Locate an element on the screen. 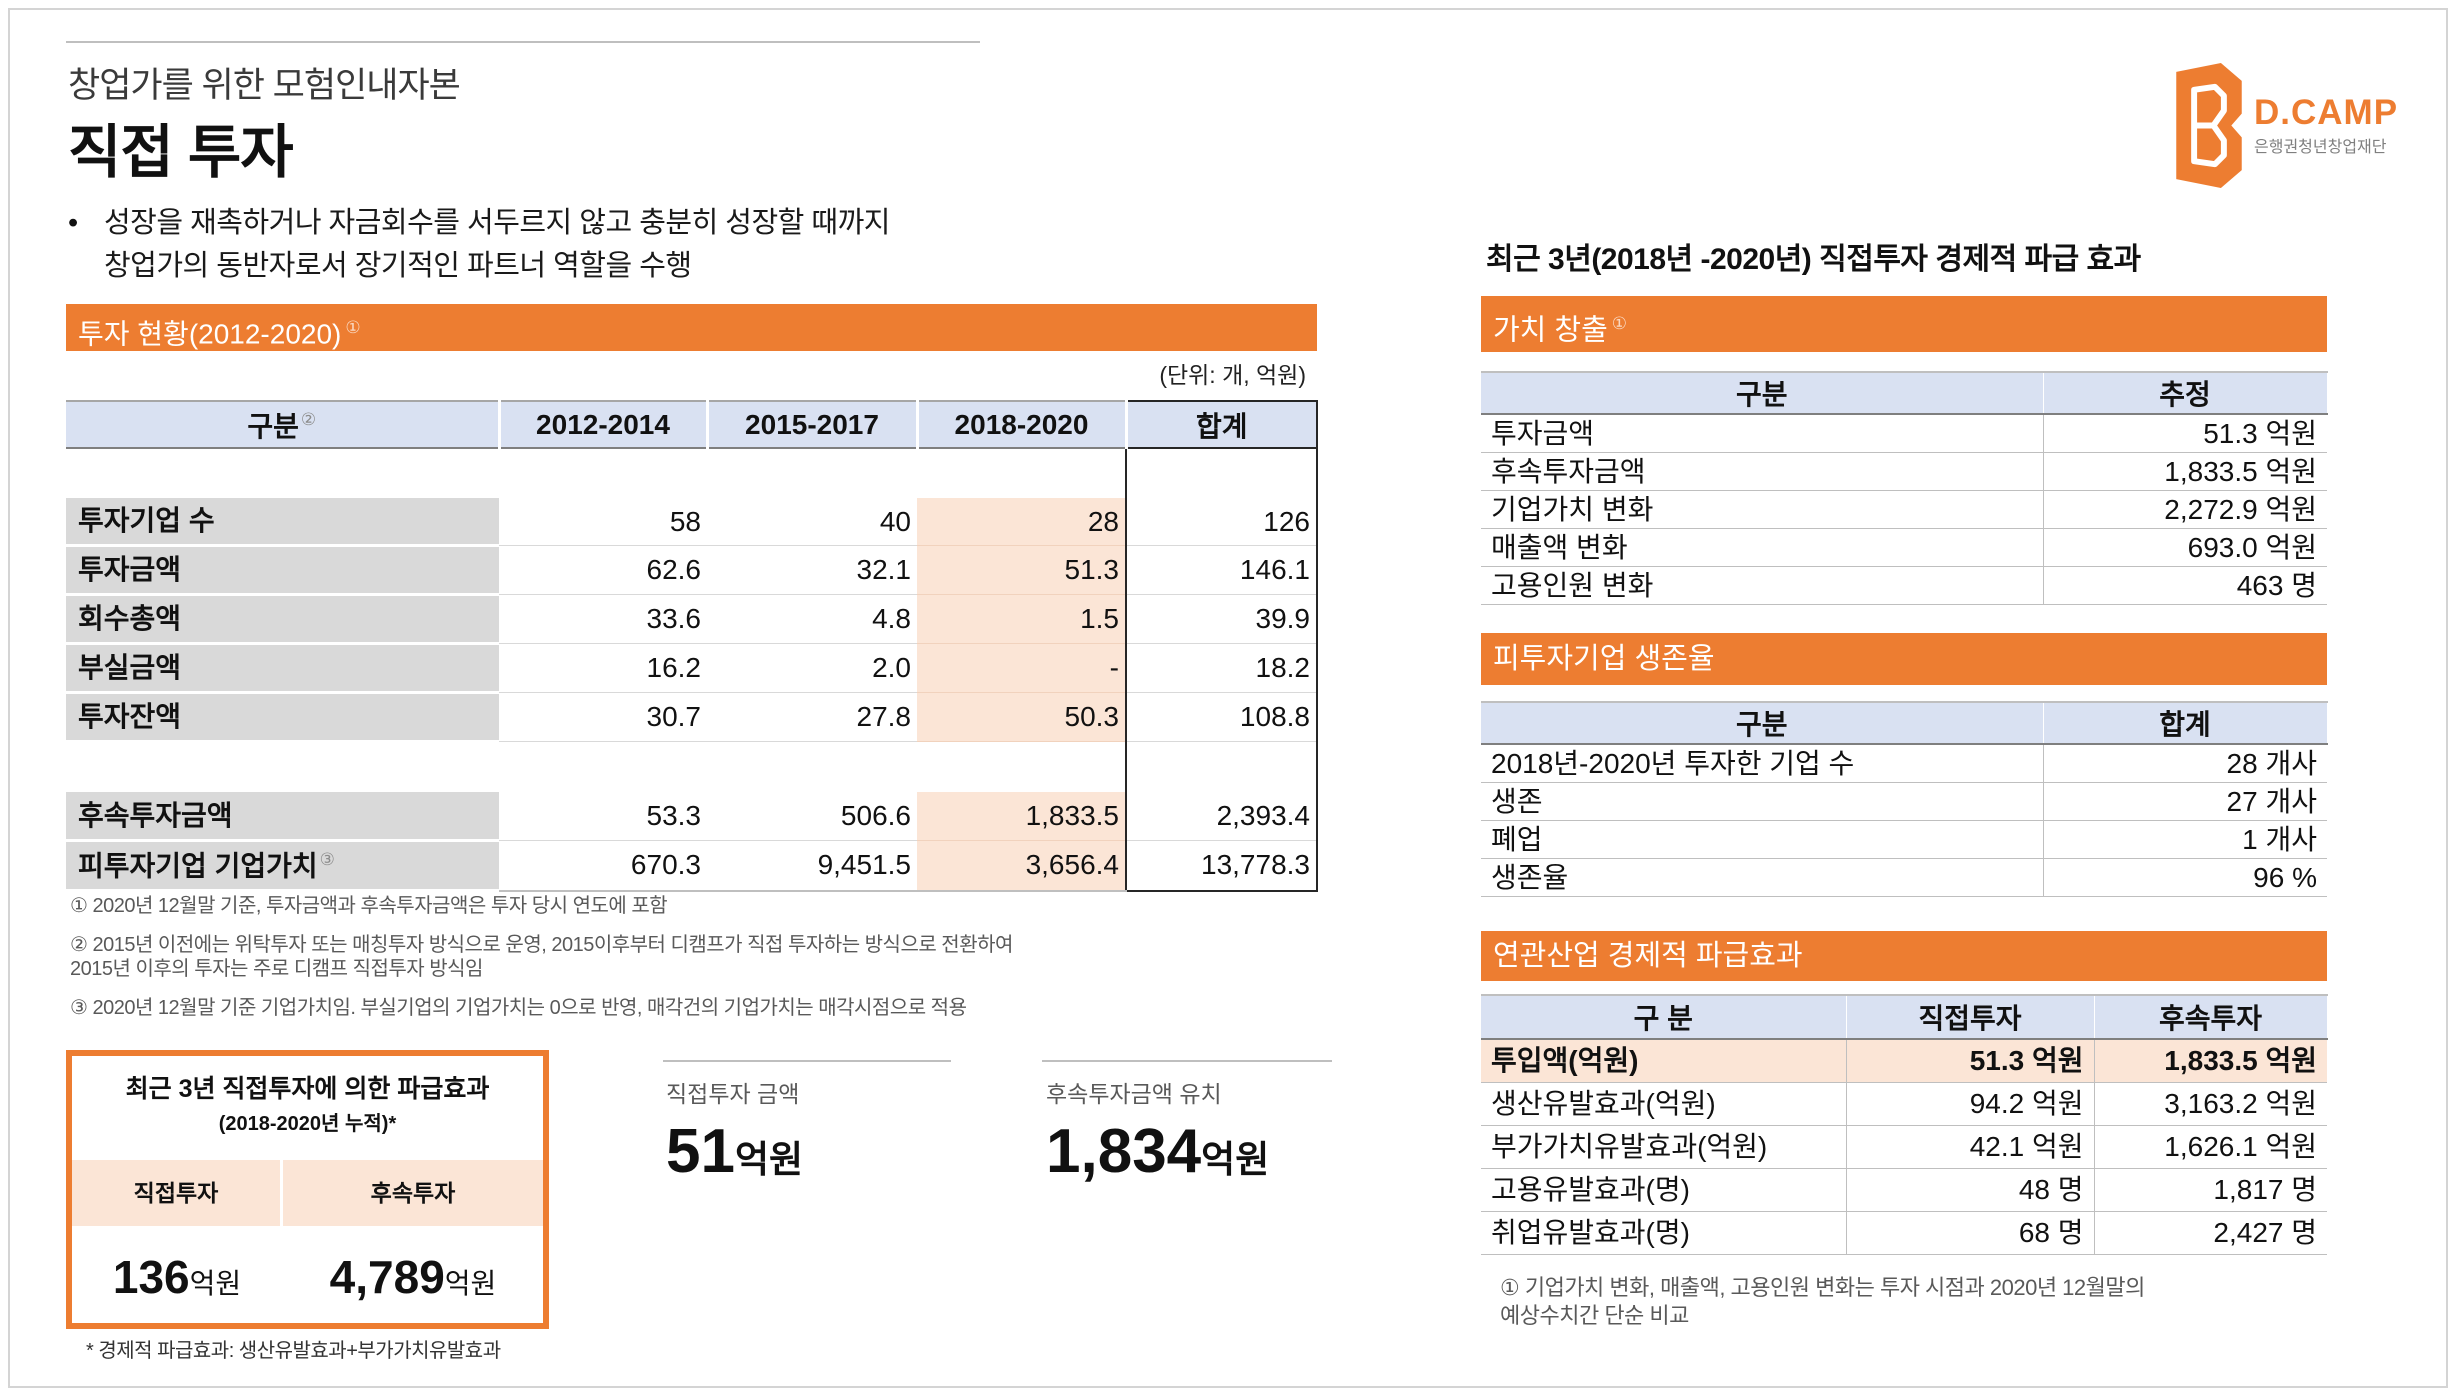 This screenshot has width=2458, height=1396. cell-value-text: 506.6 is located at coordinates (875, 815).